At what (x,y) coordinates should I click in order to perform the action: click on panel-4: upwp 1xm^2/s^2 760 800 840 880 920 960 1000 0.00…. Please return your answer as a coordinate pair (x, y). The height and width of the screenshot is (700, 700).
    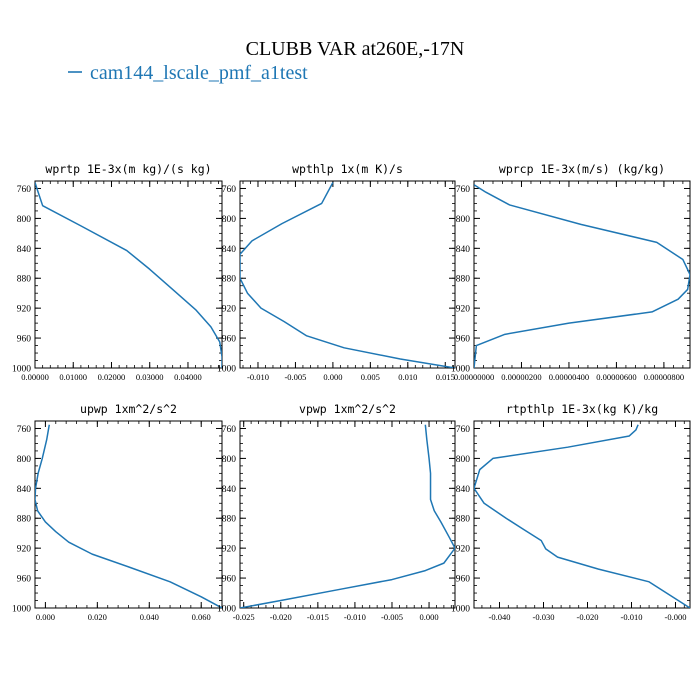
    Looking at the image, I should click on (117, 512).